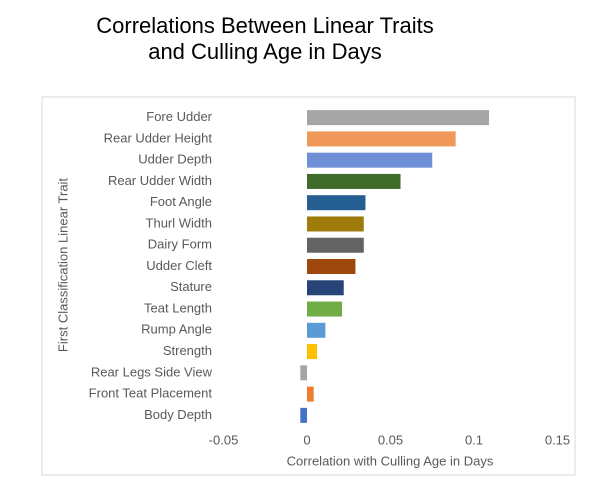 The image size is (599, 500). Describe the element at coordinates (152, 371) in the screenshot. I see `y-tick-label: Rear Legs Side View` at that location.